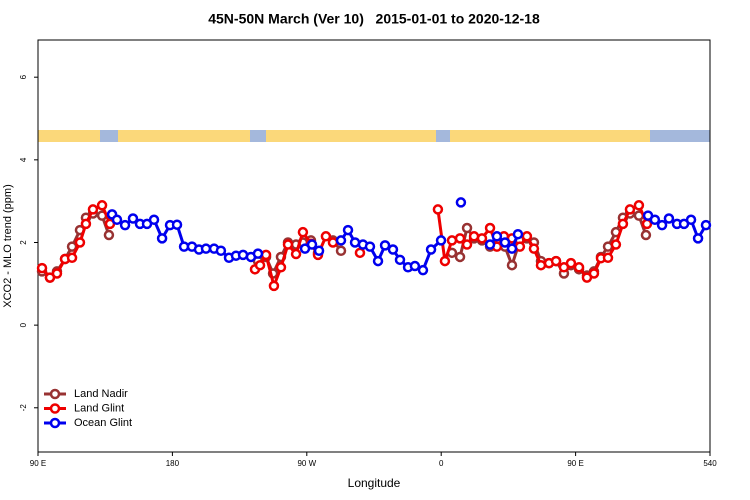 This screenshot has height=500, width=750. Describe the element at coordinates (23, 76) in the screenshot. I see `y-tick-label: 6` at that location.